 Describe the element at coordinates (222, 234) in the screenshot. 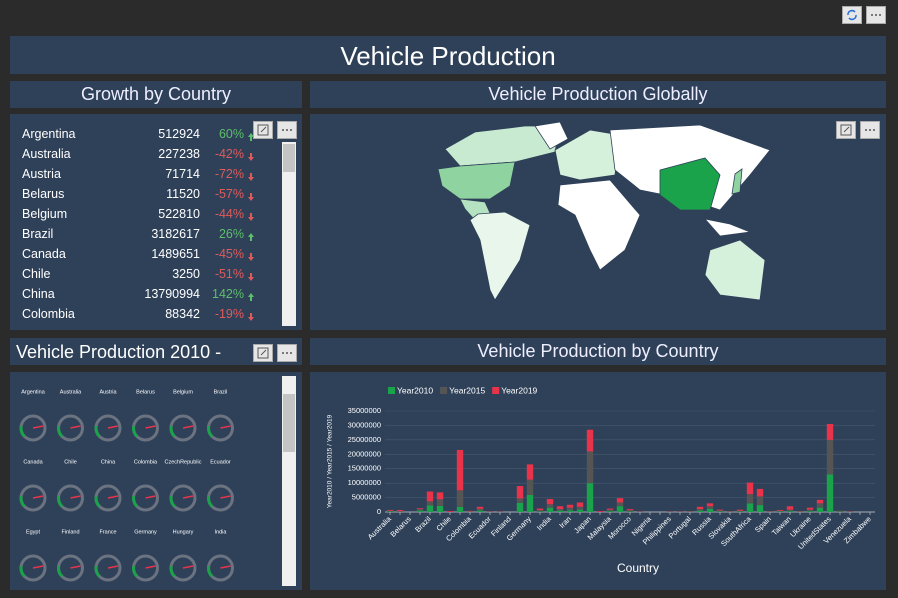

I see `growth-cell: 26%` at that location.